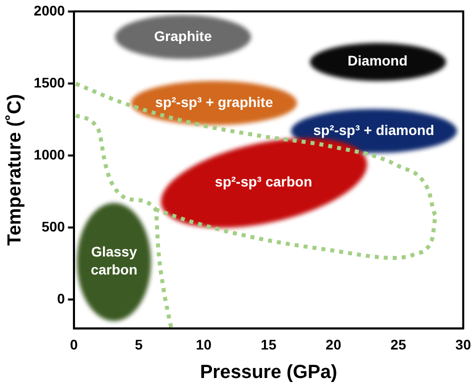 The width and height of the screenshot is (474, 388). What do you see at coordinates (214, 102) in the screenshot?
I see `annotation: sp²-sp³ + graphite` at bounding box center [214, 102].